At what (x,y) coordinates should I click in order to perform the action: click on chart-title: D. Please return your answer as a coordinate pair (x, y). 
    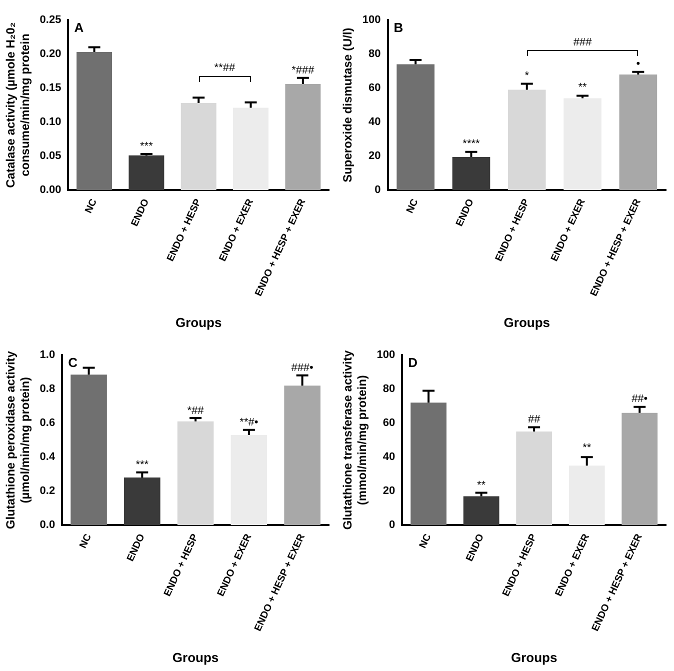
    Looking at the image, I should click on (413, 362).